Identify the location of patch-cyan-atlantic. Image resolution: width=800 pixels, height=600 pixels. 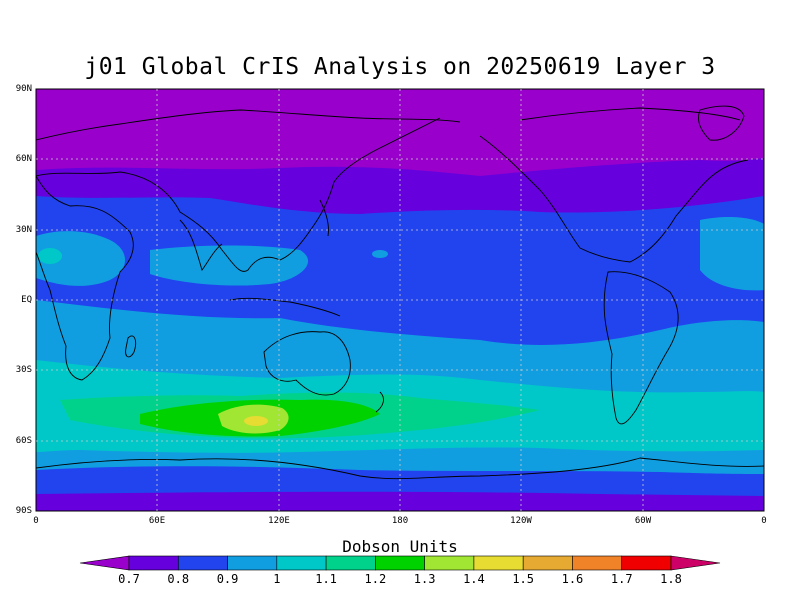
(50, 256).